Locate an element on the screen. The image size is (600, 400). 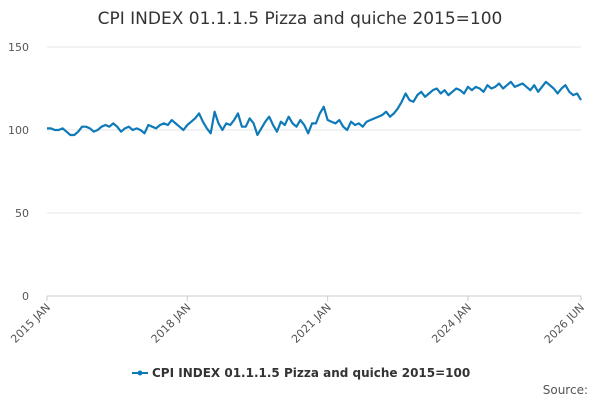
x-tick-label: 2021 JAN is located at coordinates (311, 323).